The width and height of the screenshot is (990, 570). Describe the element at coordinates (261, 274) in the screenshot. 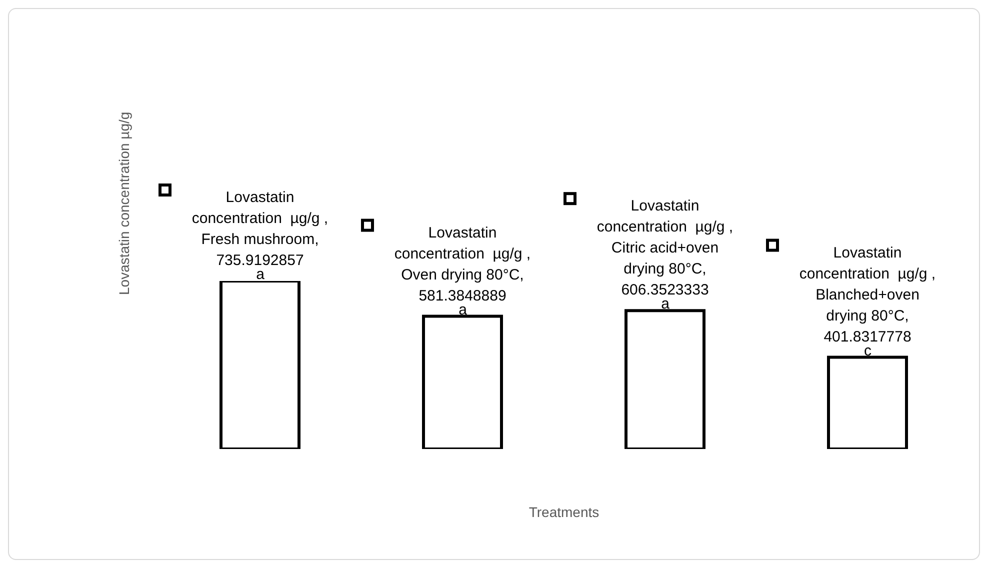

I see `annotation: a` at that location.